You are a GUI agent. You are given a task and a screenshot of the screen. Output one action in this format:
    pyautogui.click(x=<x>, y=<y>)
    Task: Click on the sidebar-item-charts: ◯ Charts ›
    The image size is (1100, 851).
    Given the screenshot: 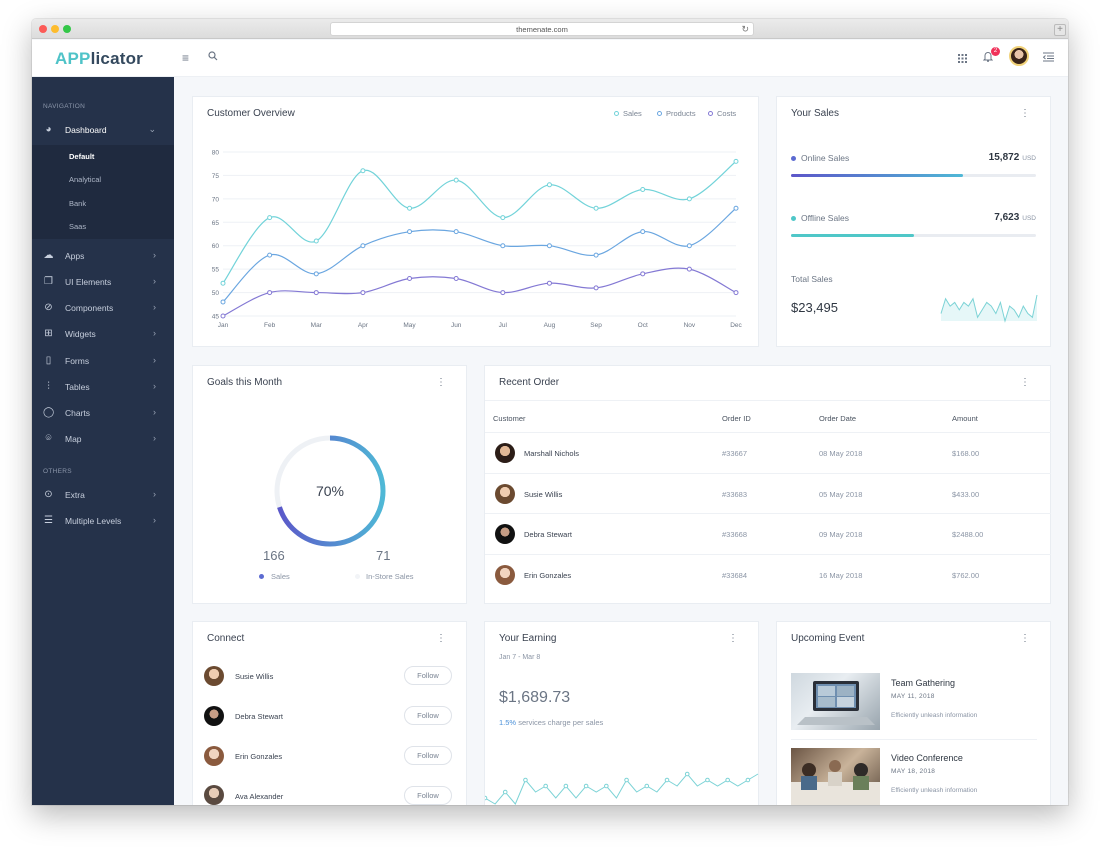 What is the action you would take?
    pyautogui.click(x=103, y=414)
    